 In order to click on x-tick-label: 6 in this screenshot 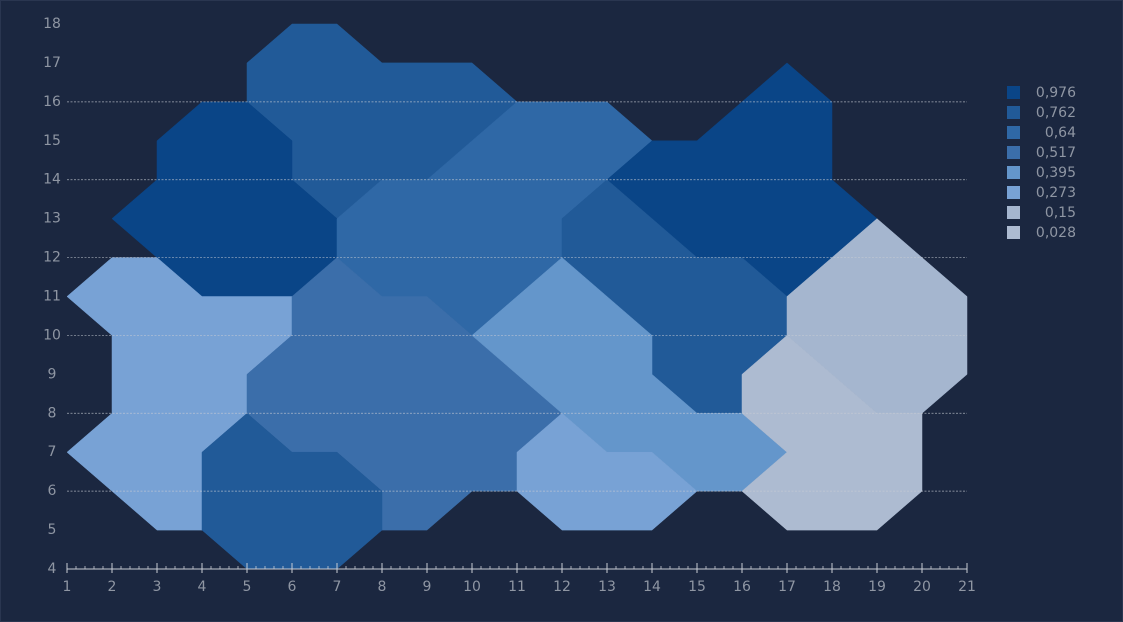, I will do `click(292, 587)`.